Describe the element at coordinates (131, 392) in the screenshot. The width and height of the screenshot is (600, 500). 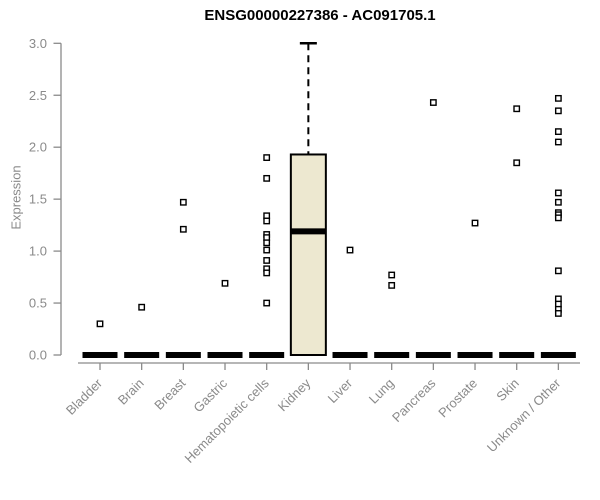
I see `x-tick-label: Brain` at that location.